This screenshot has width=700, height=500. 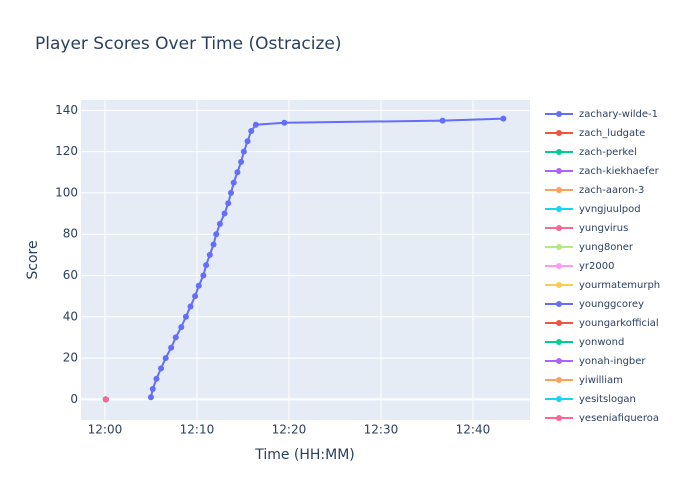 I want to click on y-tick-label: 80, so click(x=70, y=234).